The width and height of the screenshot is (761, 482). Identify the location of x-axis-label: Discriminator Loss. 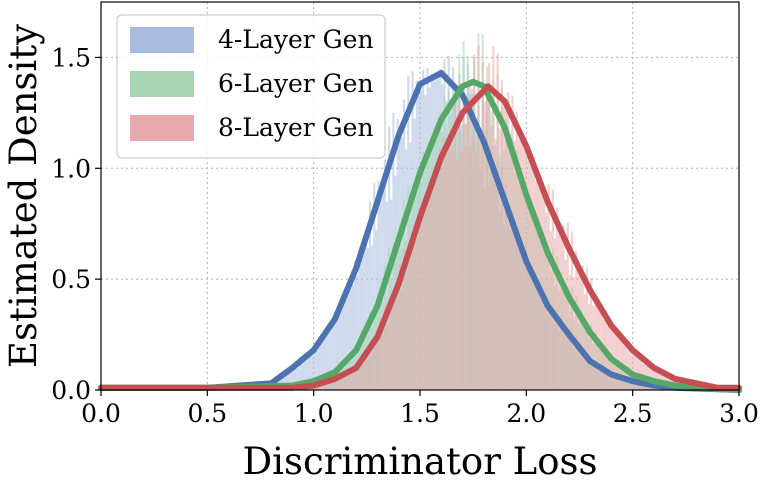
(420, 461).